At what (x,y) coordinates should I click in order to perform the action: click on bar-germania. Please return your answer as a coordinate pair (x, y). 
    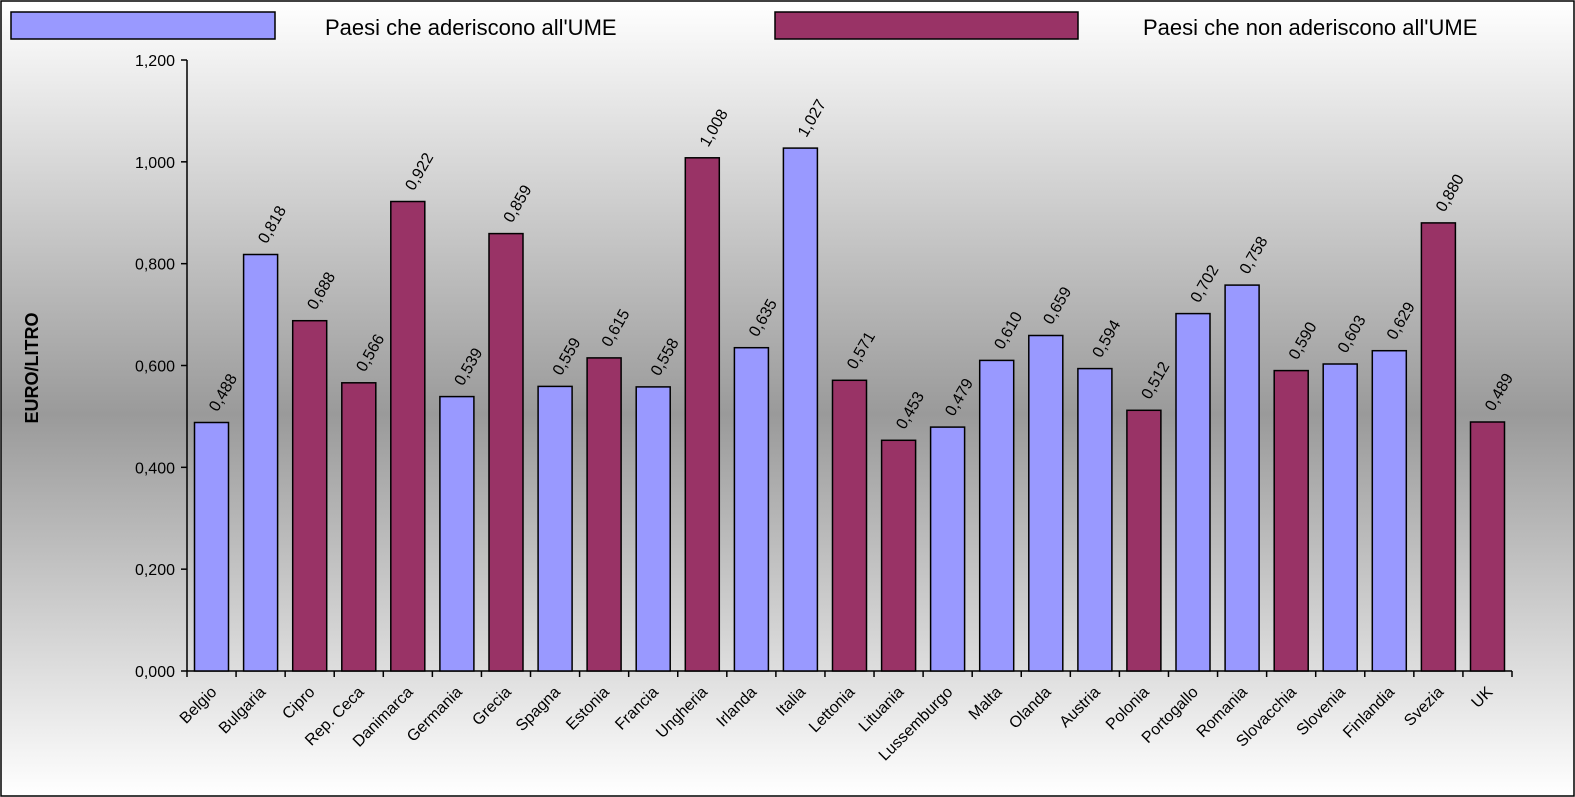
    Looking at the image, I should click on (457, 533).